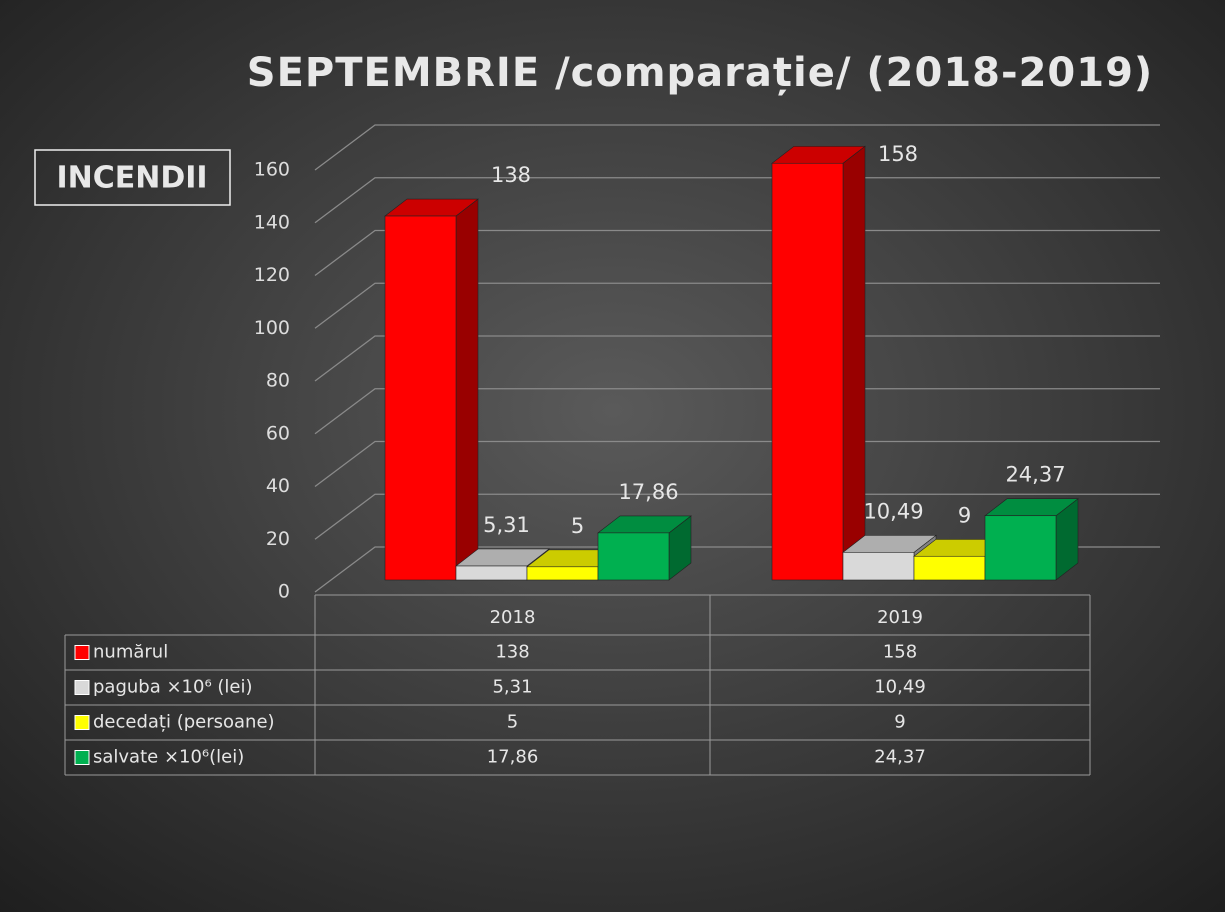 Image resolution: width=1225 pixels, height=912 pixels. I want to click on y-tick-label: 40, so click(278, 486).